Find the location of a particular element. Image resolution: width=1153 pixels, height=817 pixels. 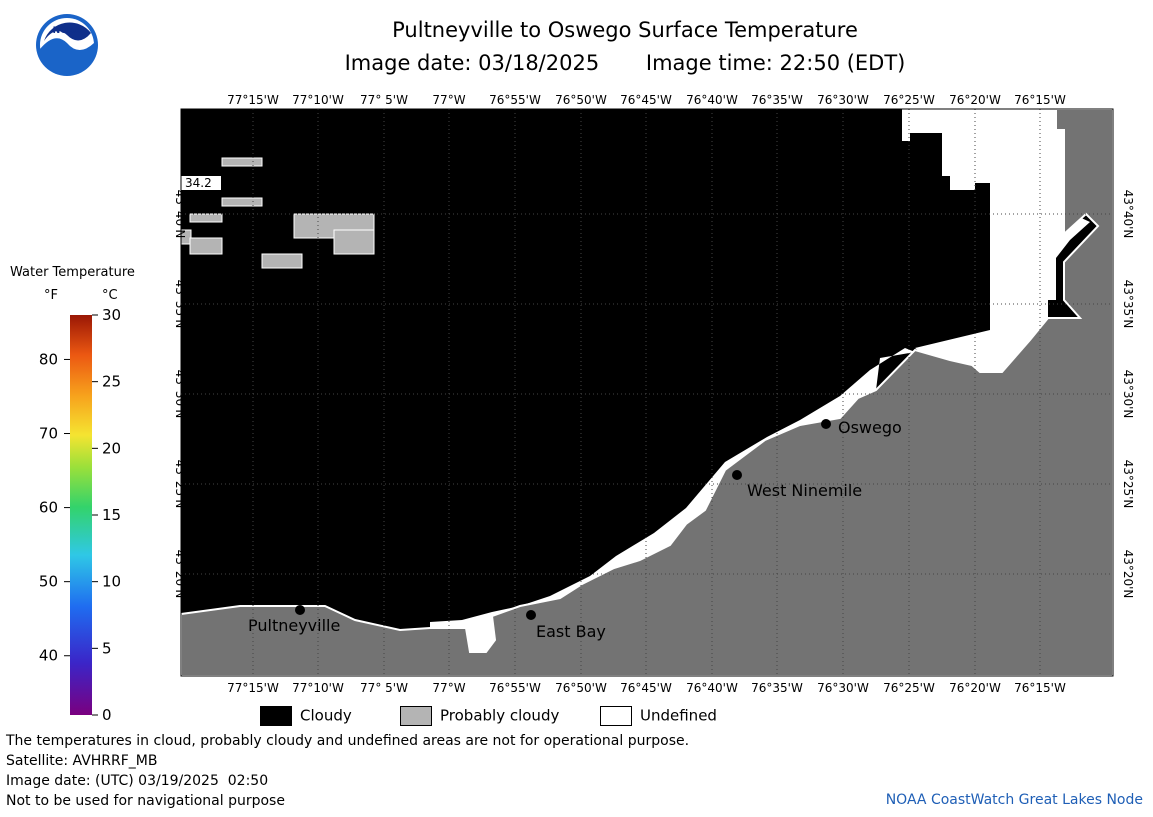

lon-label-top: 76°15'W is located at coordinates (1040, 100).